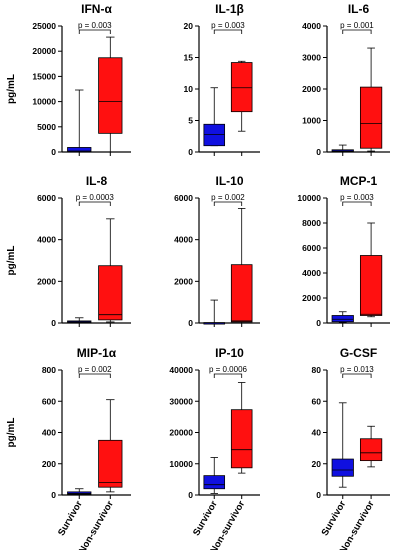 Image resolution: width=401 pixels, height=550 pixels. Describe the element at coordinates (46, 127) in the screenshot. I see `y-tick-label: 5000` at that location.